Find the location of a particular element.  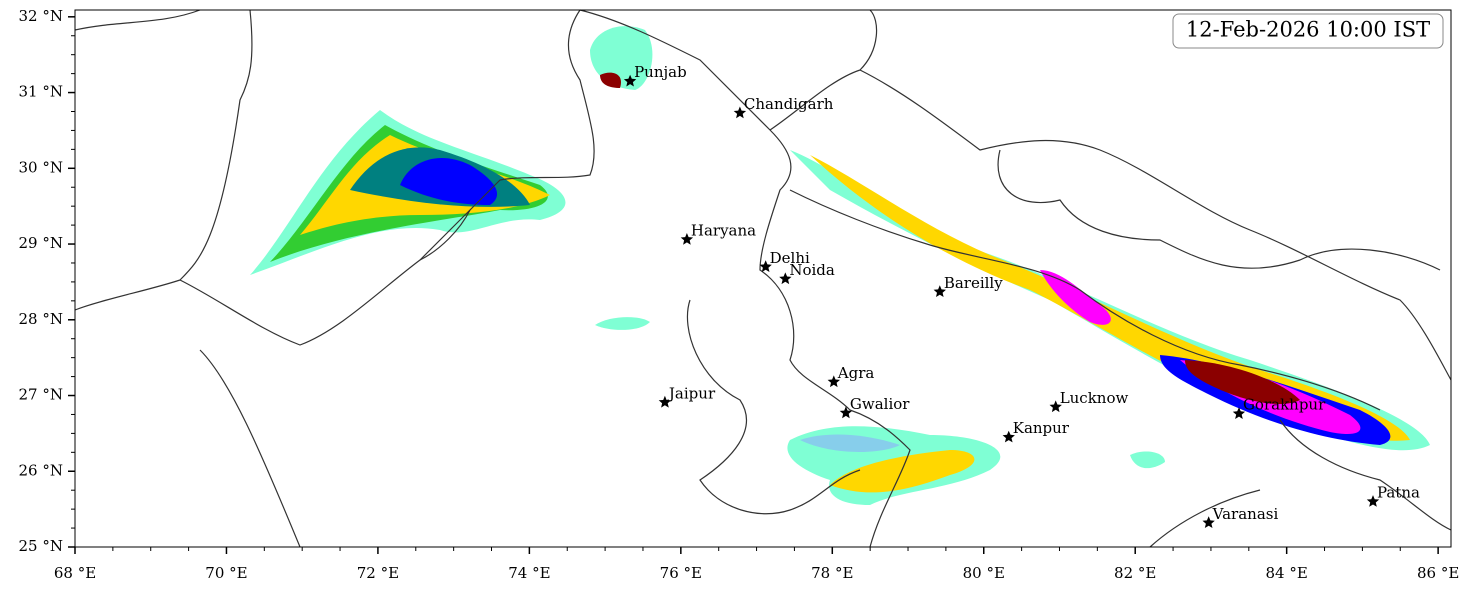

x-tick-label: 82 °E is located at coordinates (1135, 573).